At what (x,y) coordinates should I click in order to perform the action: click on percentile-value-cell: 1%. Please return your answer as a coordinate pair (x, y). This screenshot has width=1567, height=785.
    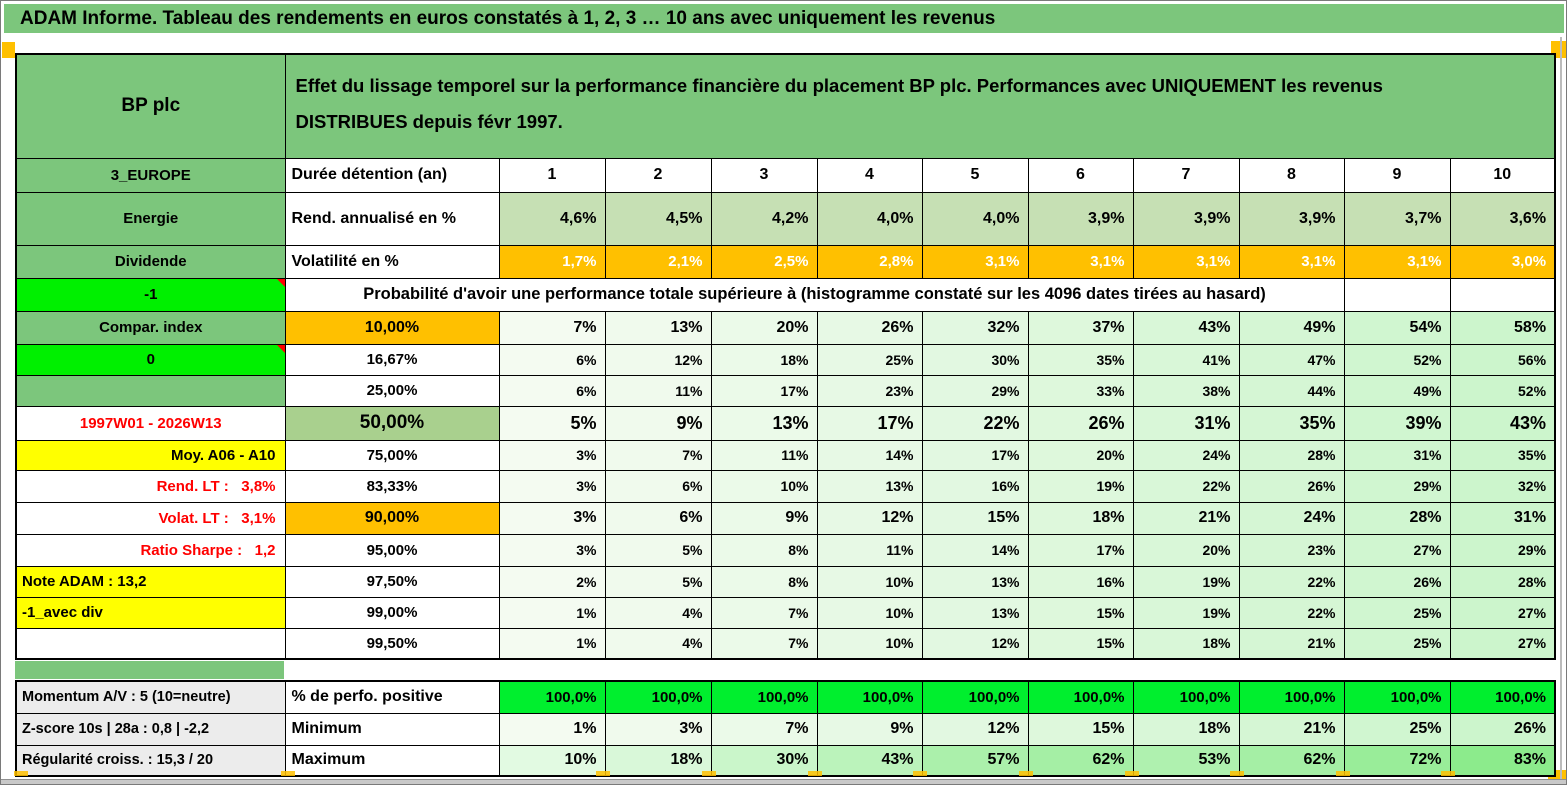
    Looking at the image, I should click on (552, 612).